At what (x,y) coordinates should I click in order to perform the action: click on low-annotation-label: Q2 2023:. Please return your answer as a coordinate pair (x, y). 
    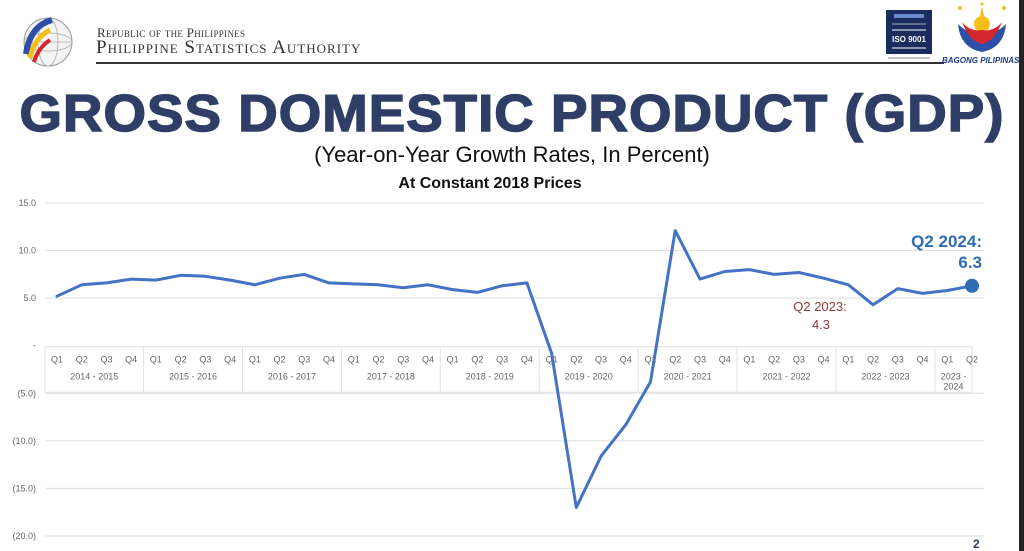
    Looking at the image, I should click on (820, 306).